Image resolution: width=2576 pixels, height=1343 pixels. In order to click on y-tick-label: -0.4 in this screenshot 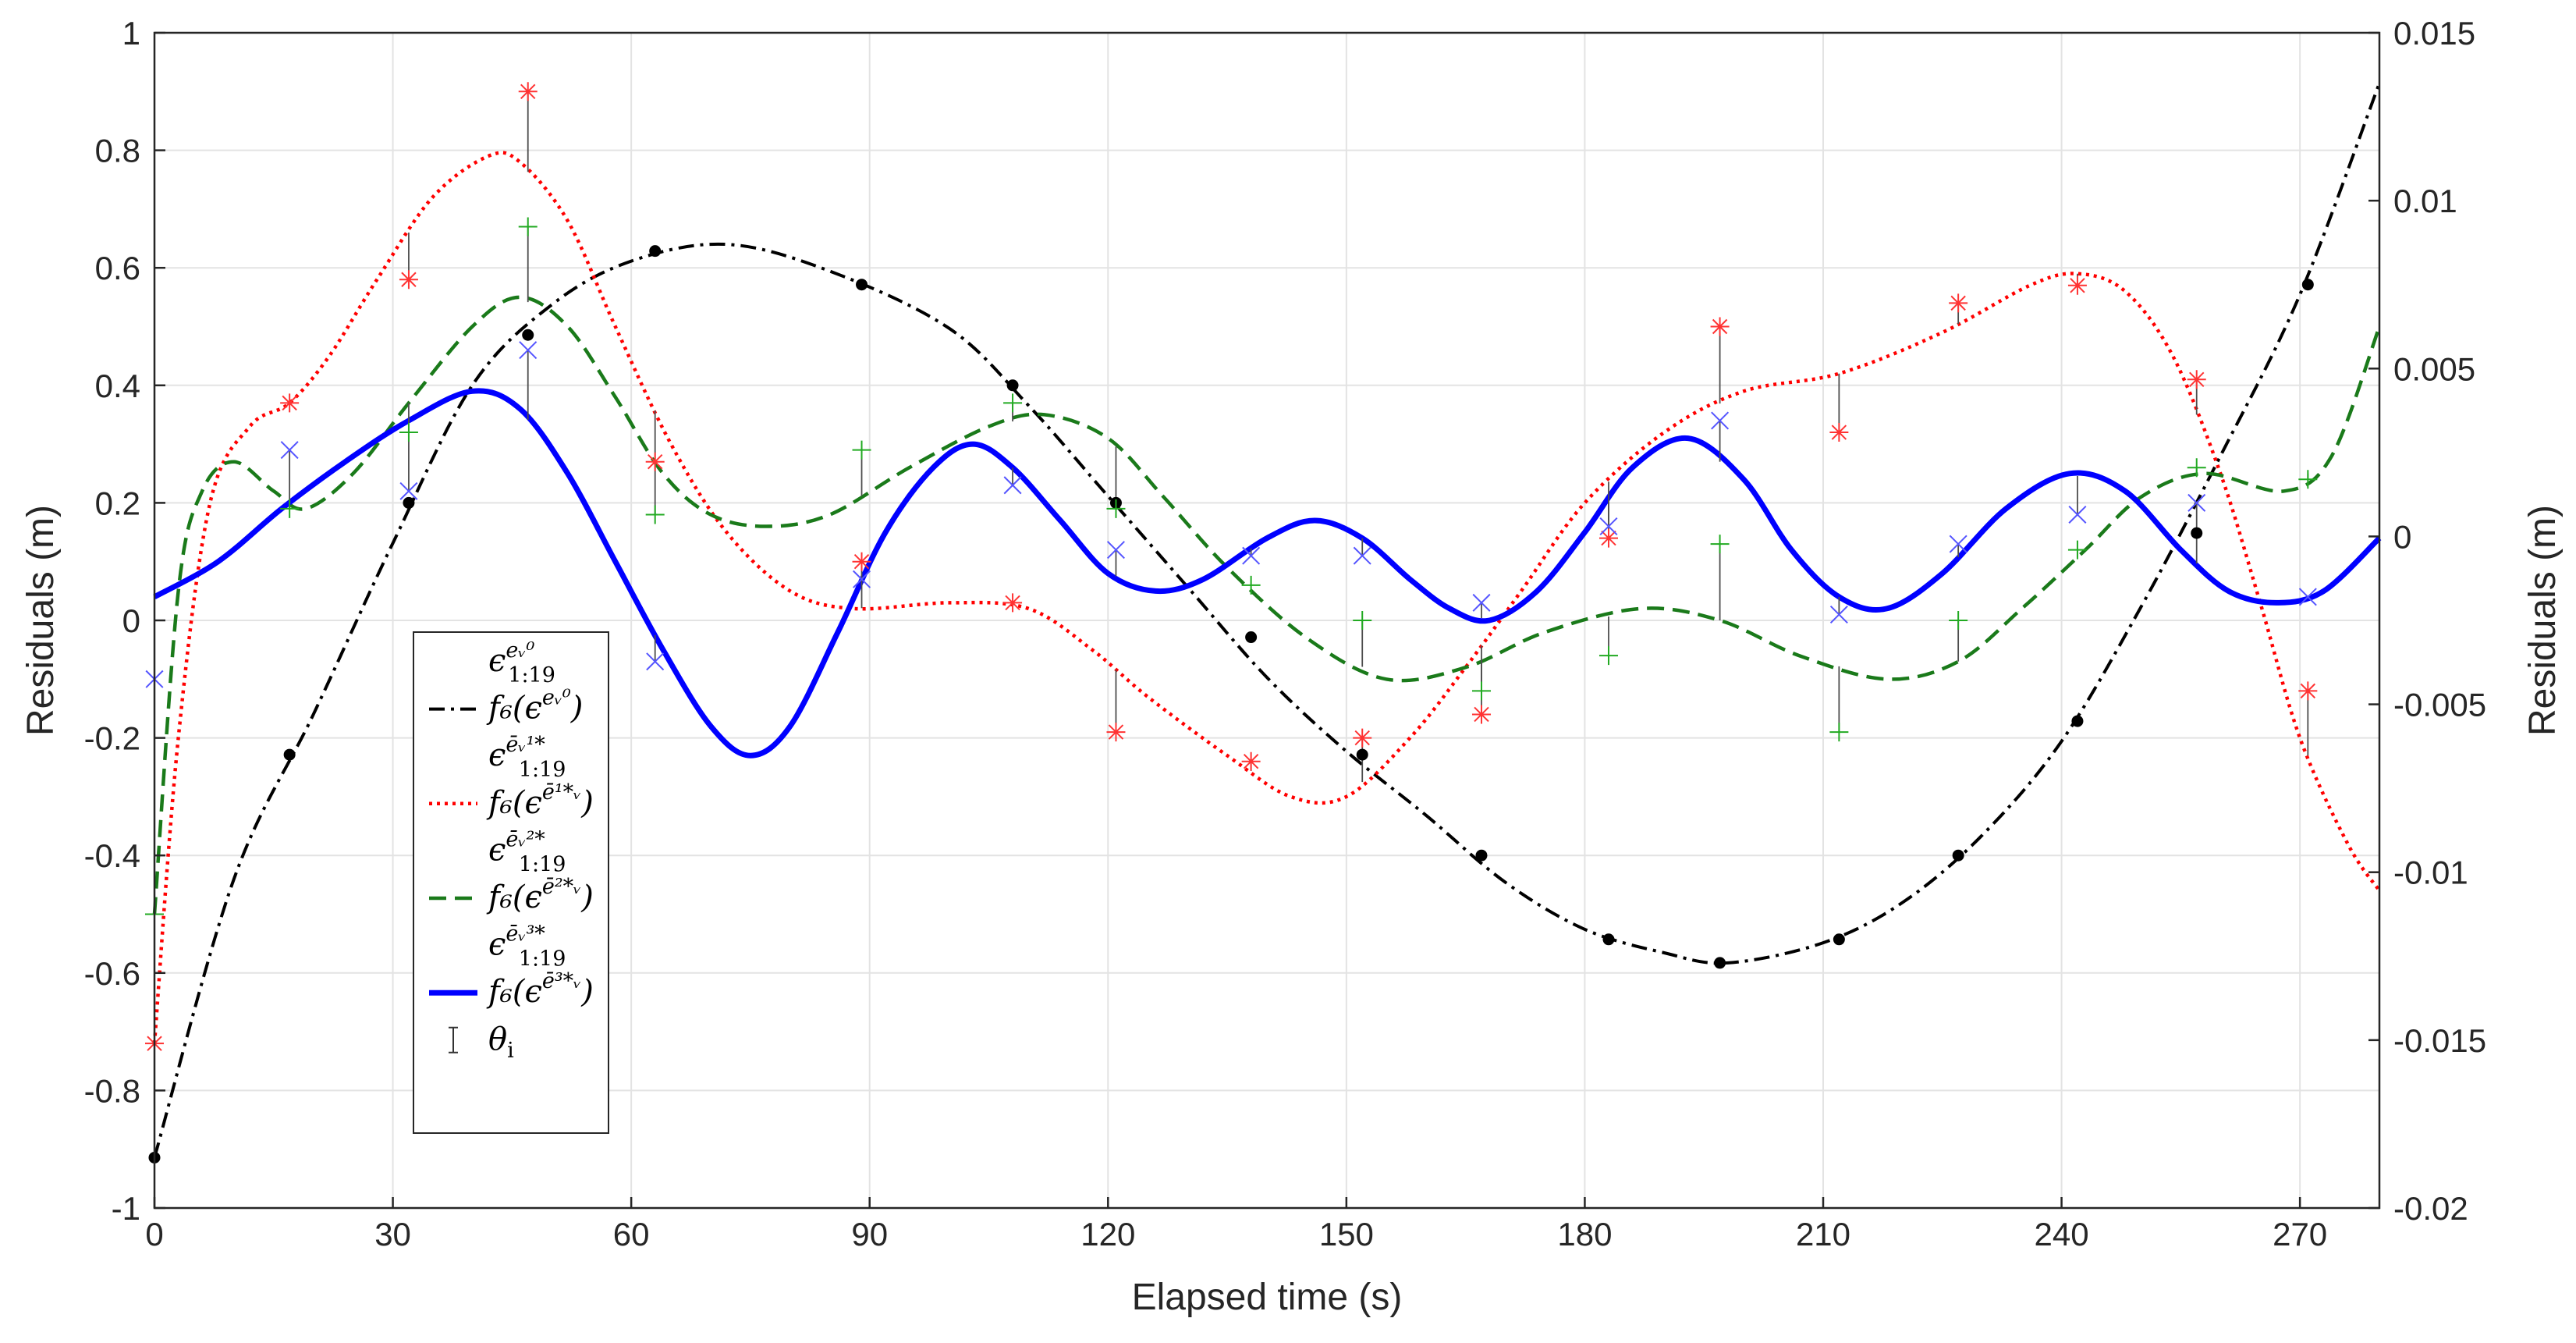, I will do `click(112, 855)`.